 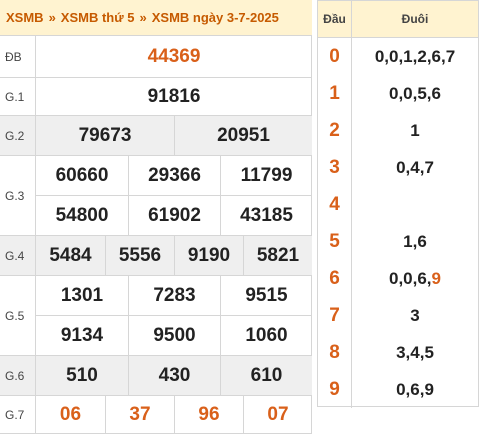 I want to click on loto-head: 5, so click(x=335, y=241).